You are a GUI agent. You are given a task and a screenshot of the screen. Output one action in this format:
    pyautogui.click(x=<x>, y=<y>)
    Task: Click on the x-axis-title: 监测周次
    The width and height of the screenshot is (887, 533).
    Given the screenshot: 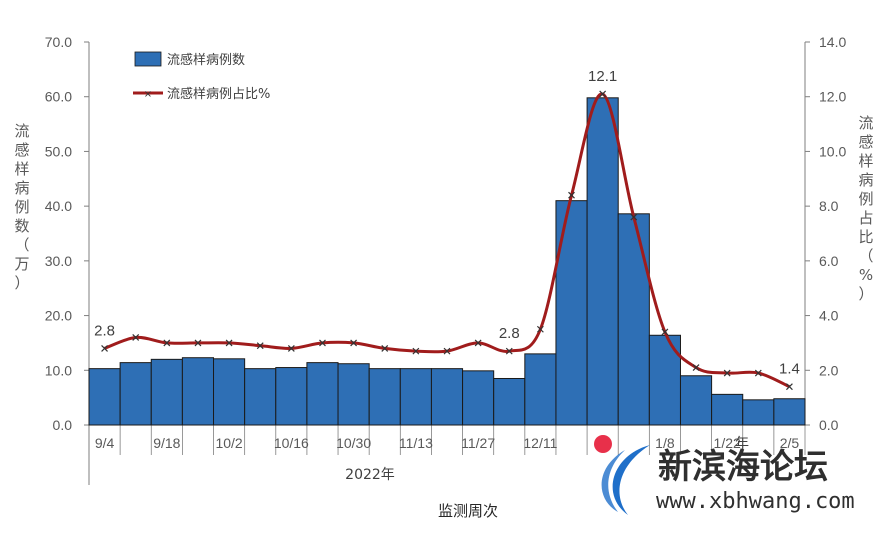 What is the action you would take?
    pyautogui.click(x=468, y=511)
    